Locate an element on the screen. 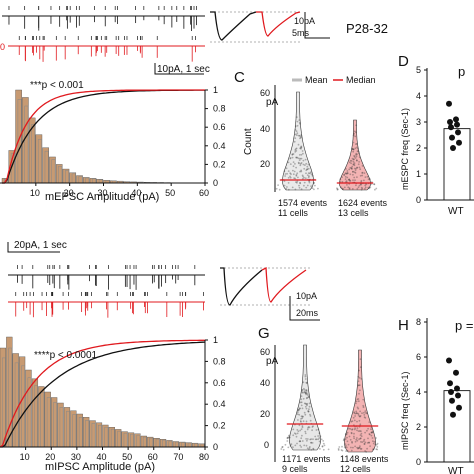 Image resolution: width=474 pixels, height=474 pixels. top-avg-scale-amp: 10pA is located at coordinates (304, 21).